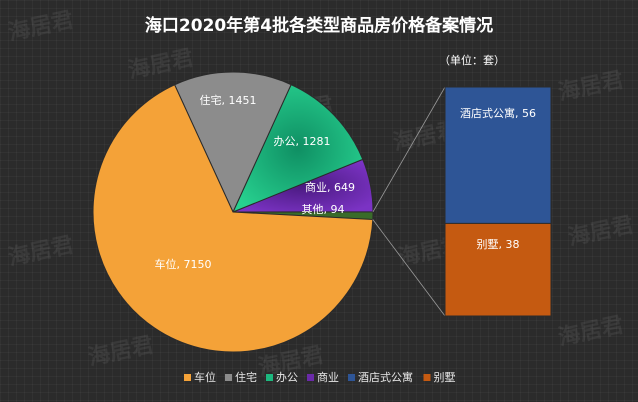 This screenshot has height=402, width=638. Describe the element at coordinates (228, 100) in the screenshot. I see `pie-label-住宅: 住宅, 1451` at that location.